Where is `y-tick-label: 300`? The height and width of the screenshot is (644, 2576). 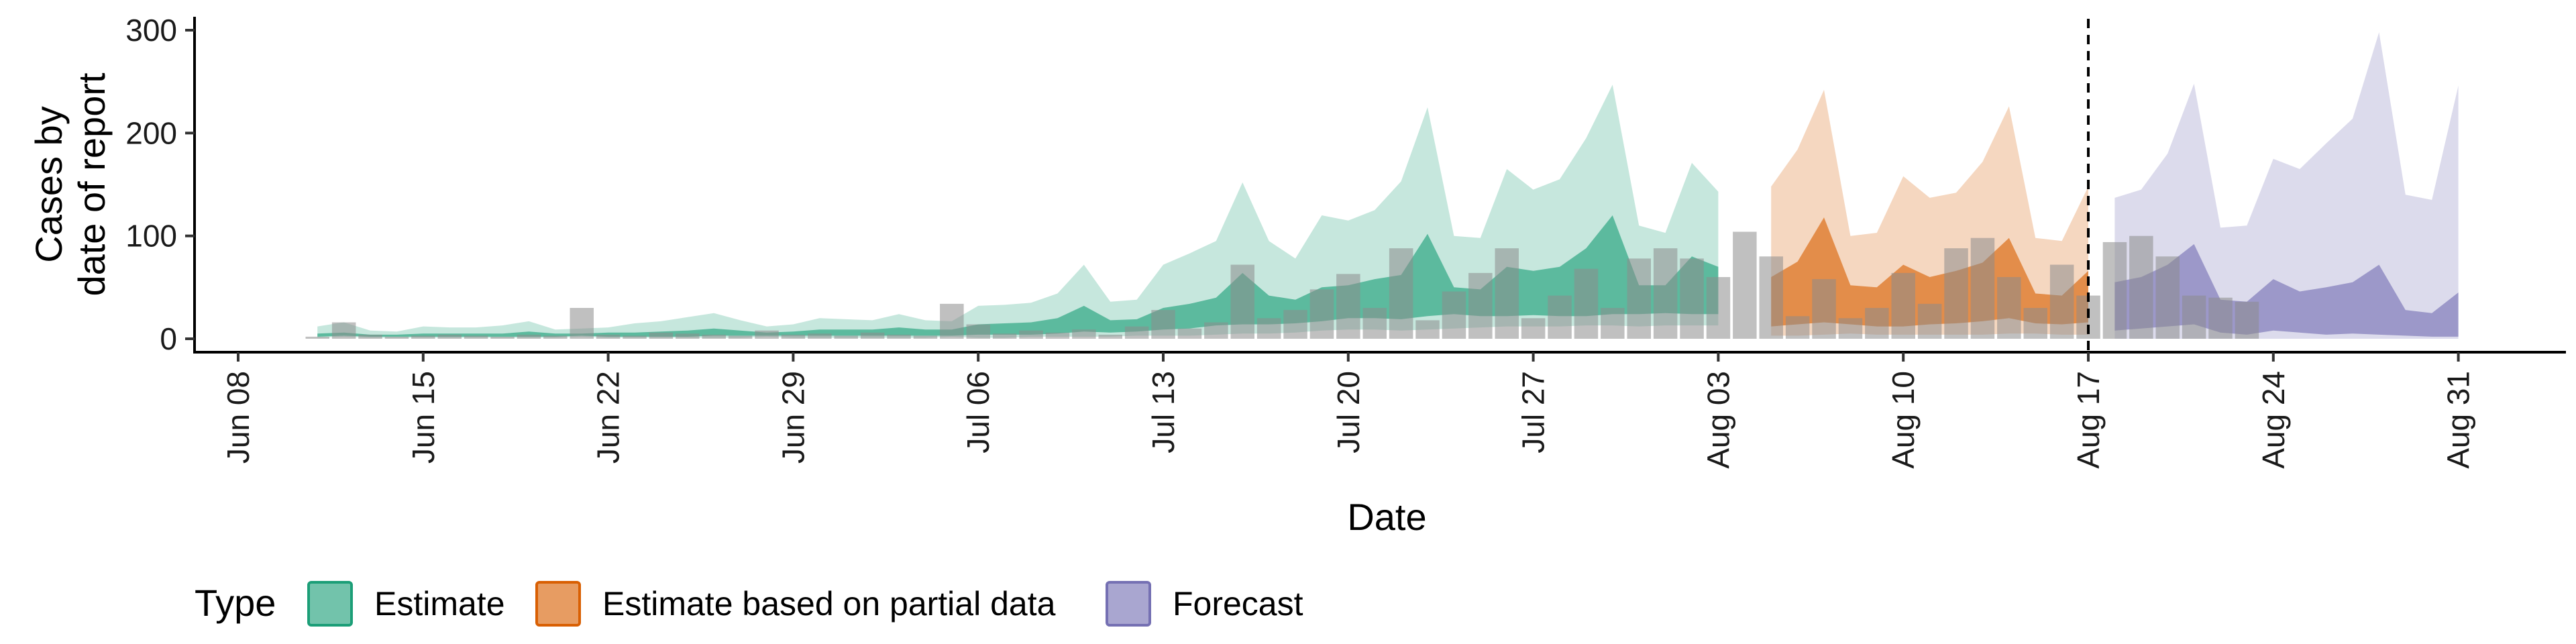
y-tick-label: 300 is located at coordinates (151, 30).